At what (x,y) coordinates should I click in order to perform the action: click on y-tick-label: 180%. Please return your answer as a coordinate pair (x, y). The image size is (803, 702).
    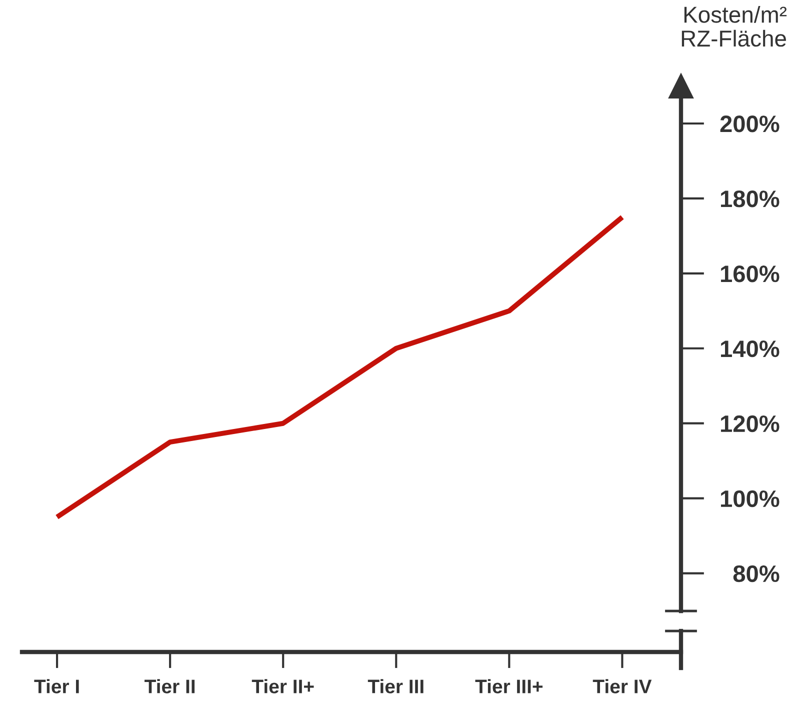
    Looking at the image, I should click on (750, 199).